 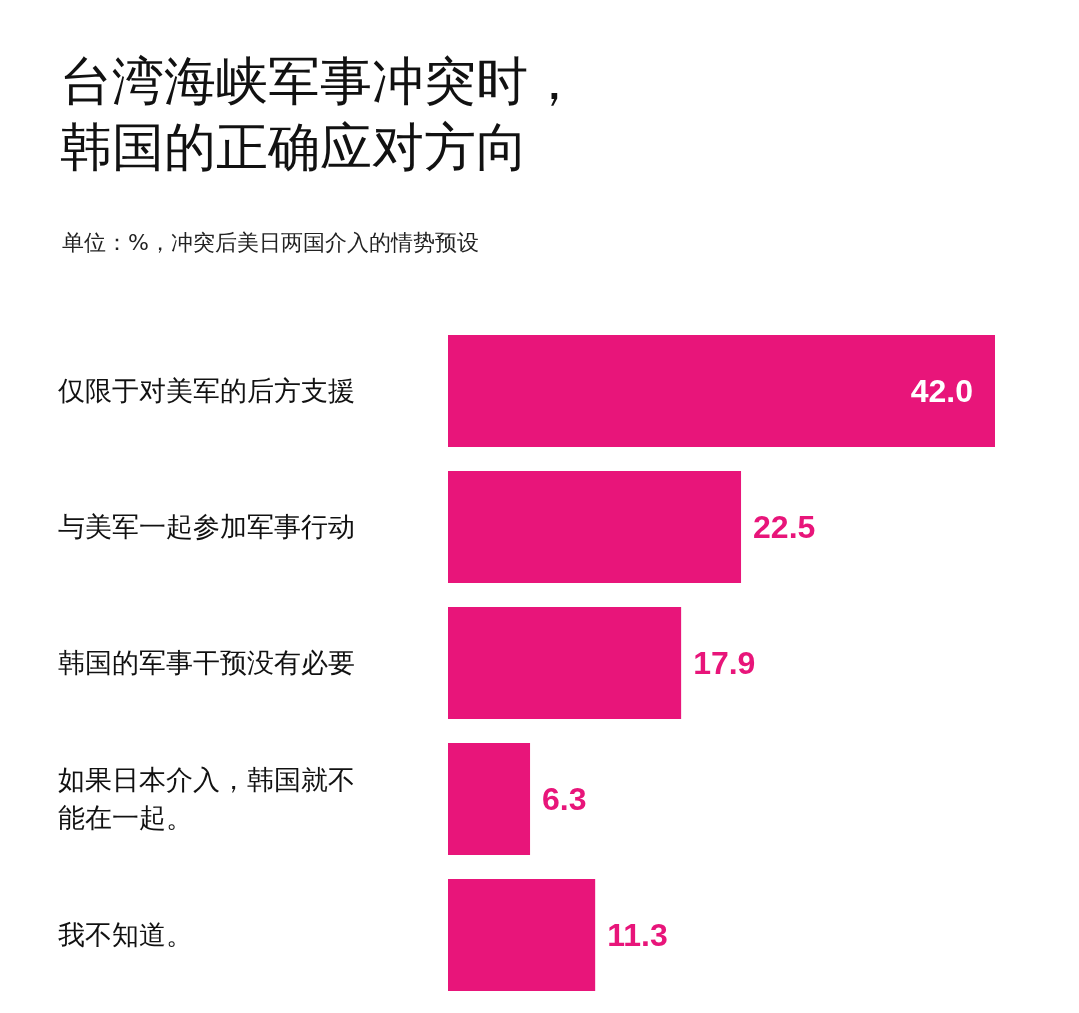 I want to click on data-label: 11.3, so click(x=637, y=935).